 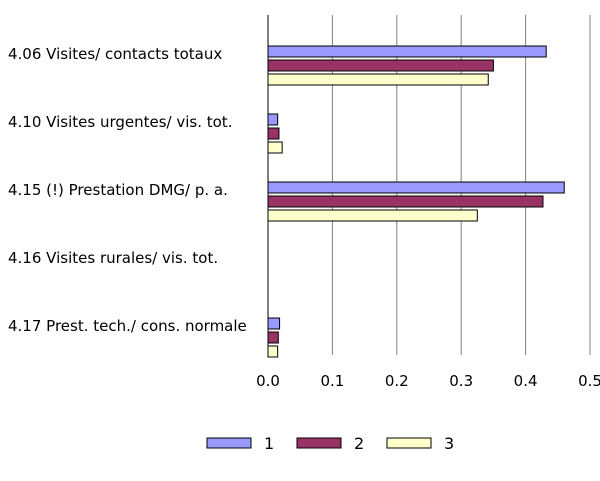 What do you see at coordinates (127, 326) in the screenshot?
I see `category-label: 4.17 Prest. tech./ cons. normale` at bounding box center [127, 326].